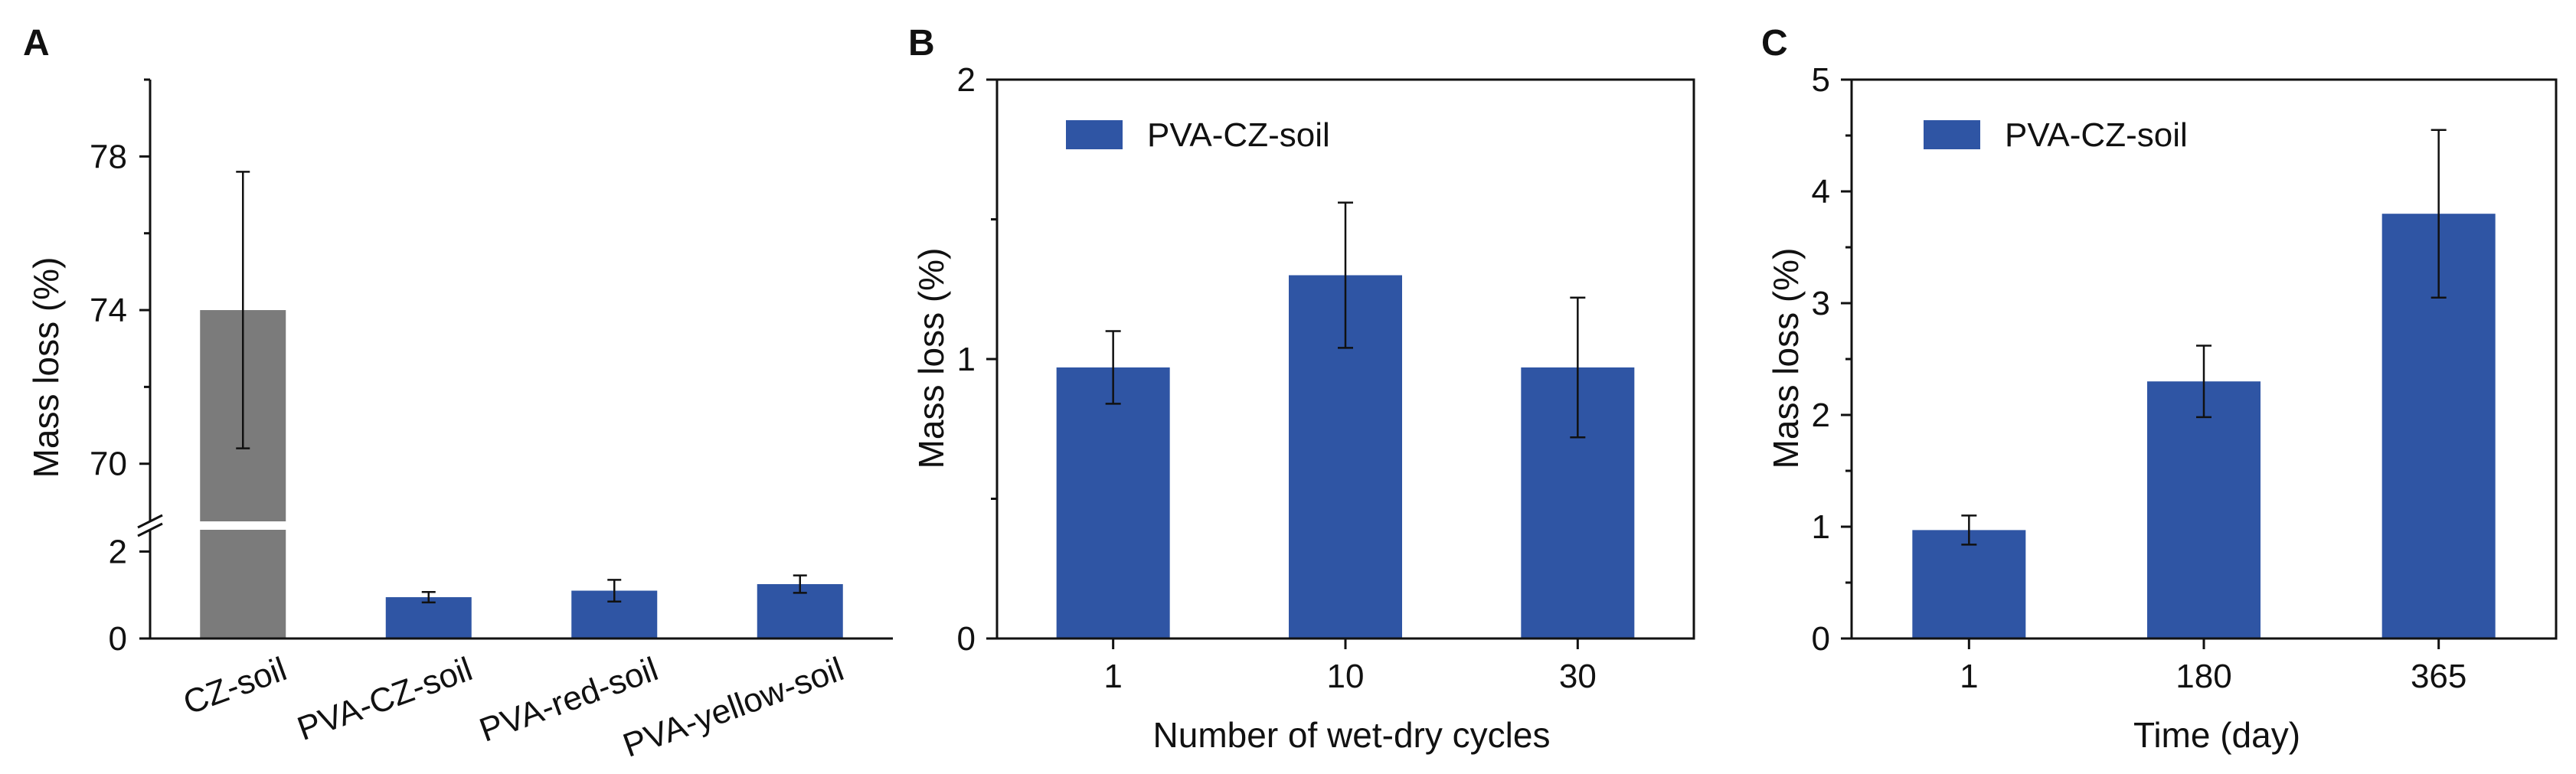  Describe the element at coordinates (118, 552) in the screenshot. I see `y-tick-label-a-lower-1: 2` at that location.